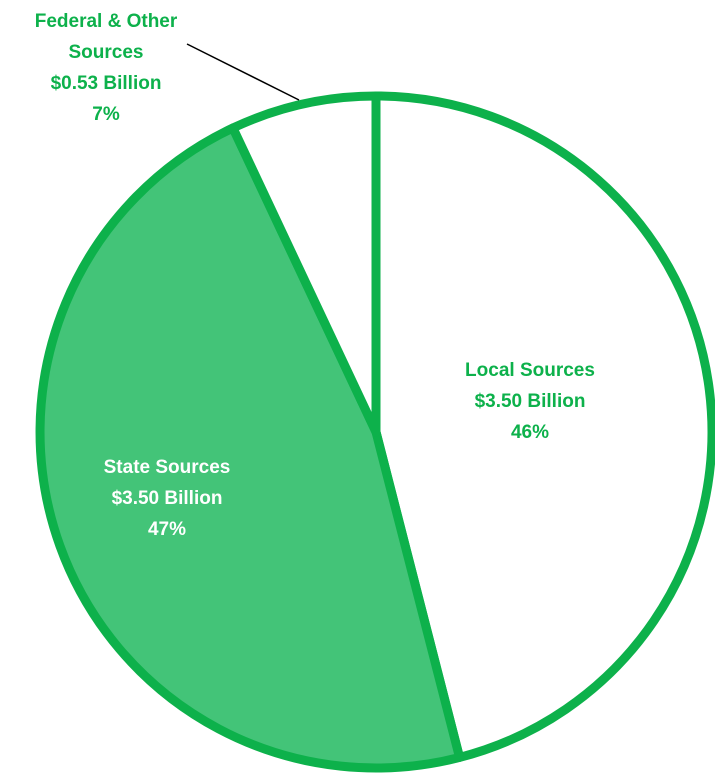 The width and height of the screenshot is (715, 778). What do you see at coordinates (530, 370) in the screenshot?
I see `slice-label-line: Local Sources` at bounding box center [530, 370].